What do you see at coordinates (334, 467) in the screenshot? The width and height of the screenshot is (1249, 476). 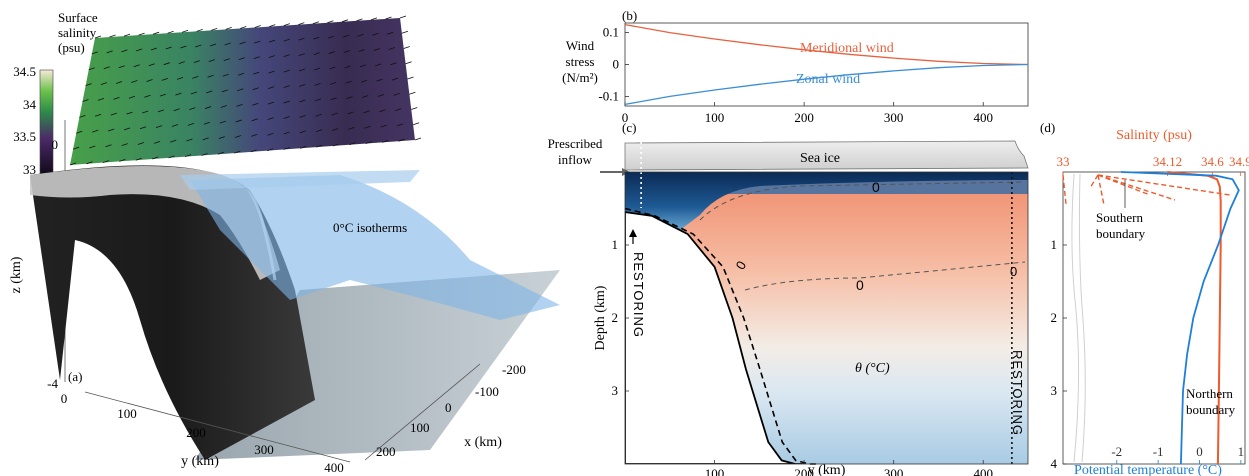 I see `svg-text: 400` at bounding box center [334, 467].